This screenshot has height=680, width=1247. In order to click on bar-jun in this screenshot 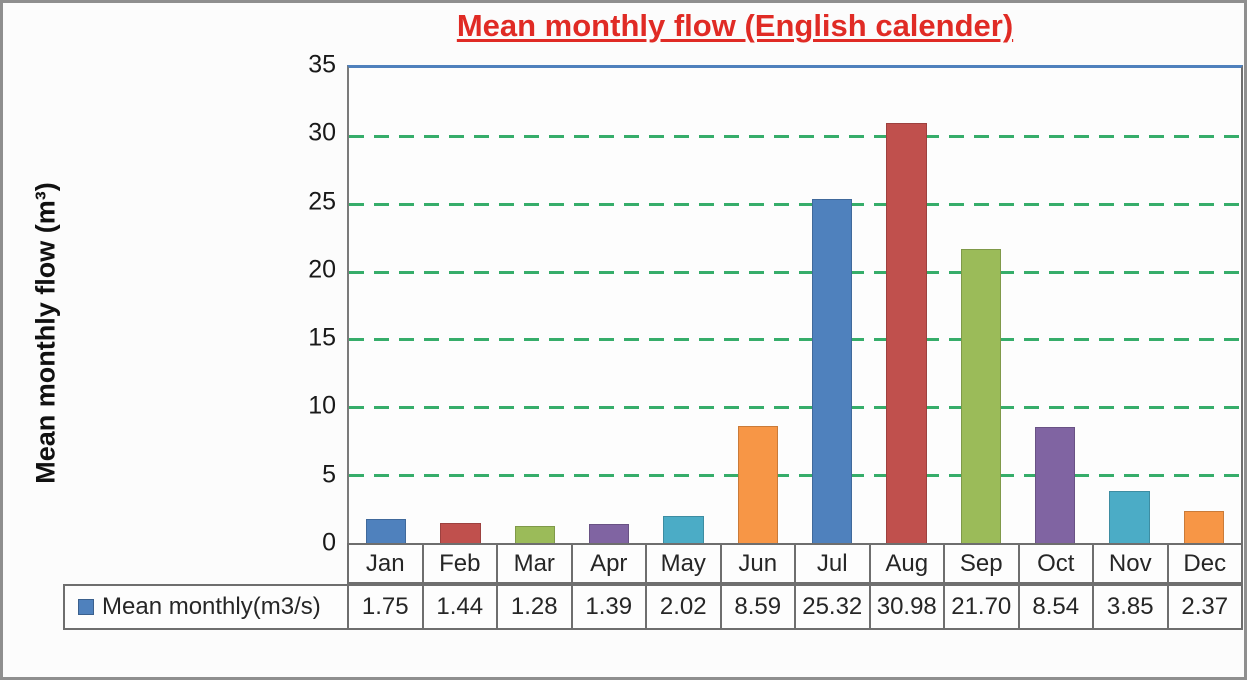, I will do `click(757, 484)`.